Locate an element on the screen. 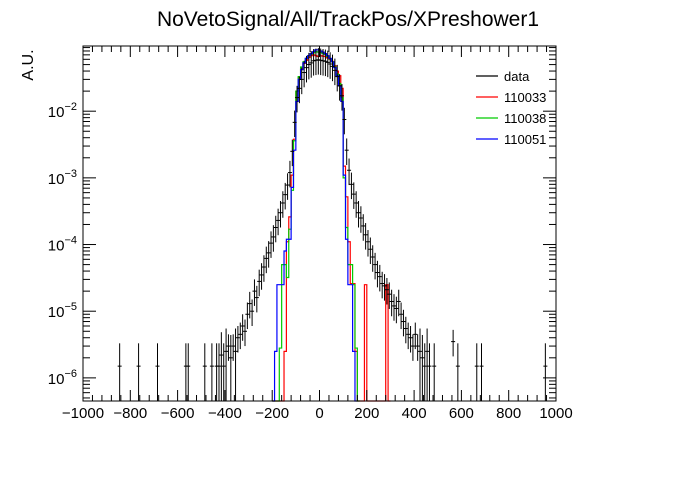 Image resolution: width=696 pixels, height=477 pixels. legend-label-110038: 110038 is located at coordinates (525, 118).